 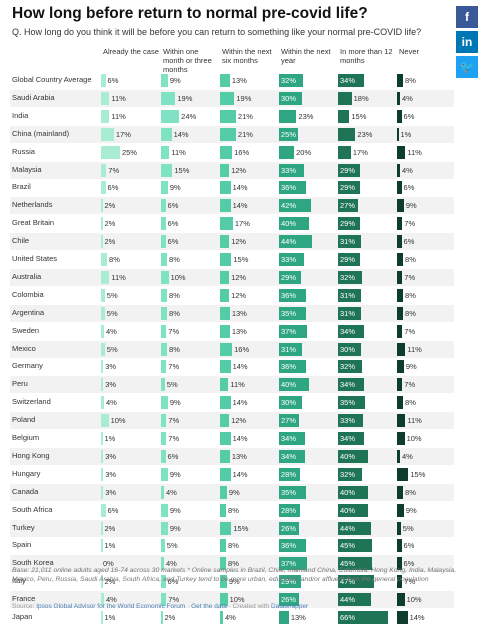 What do you see at coordinates (189, 116) in the screenshot?
I see `value-label: 24%` at bounding box center [189, 116].